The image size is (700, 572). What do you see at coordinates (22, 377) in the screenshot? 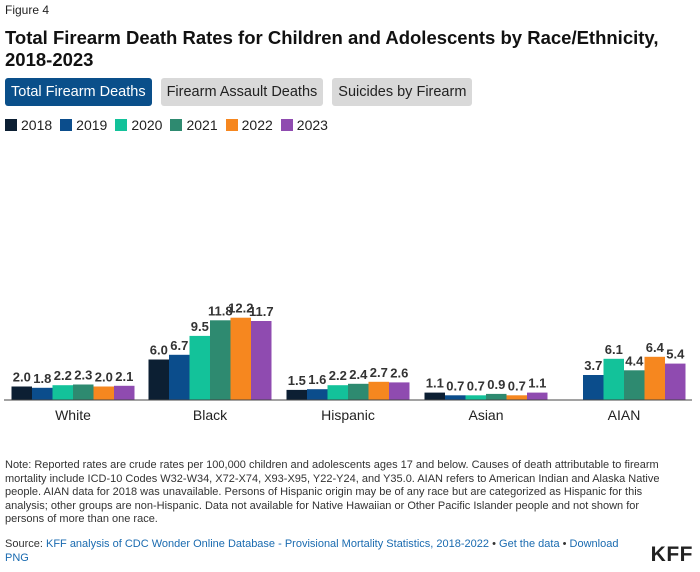
I see `data-label-white-2018: 2.0` at bounding box center [22, 377].